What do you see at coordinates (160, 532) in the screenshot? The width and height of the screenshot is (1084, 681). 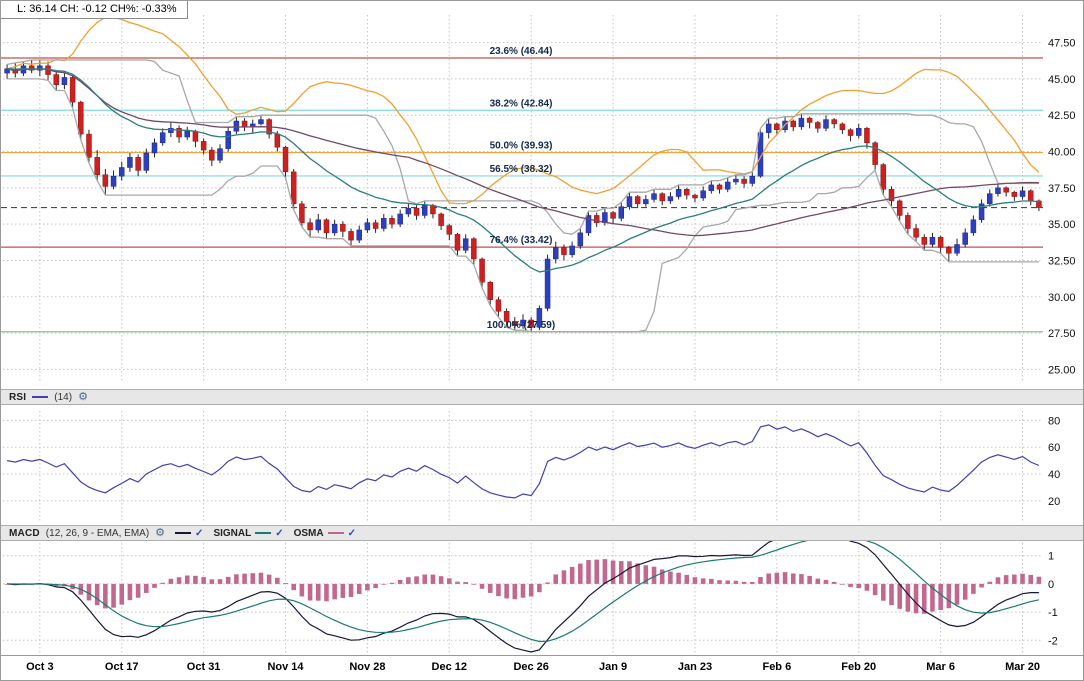 I see `macd-settings-gear-icon: ⚙` at bounding box center [160, 532].